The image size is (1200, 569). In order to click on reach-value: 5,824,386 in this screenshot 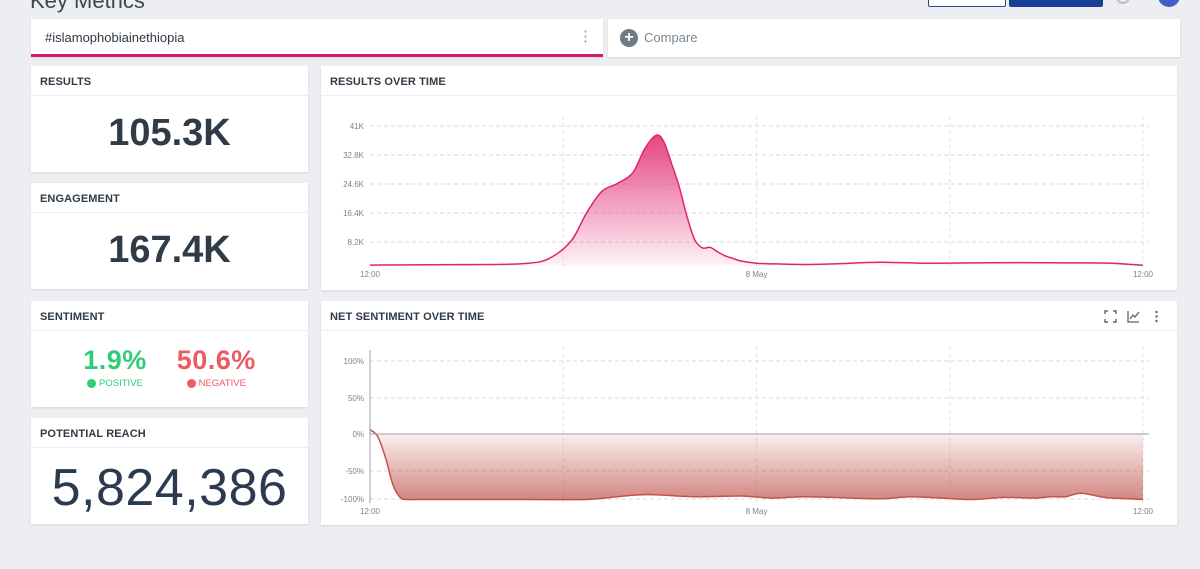, I will do `click(169, 488)`.